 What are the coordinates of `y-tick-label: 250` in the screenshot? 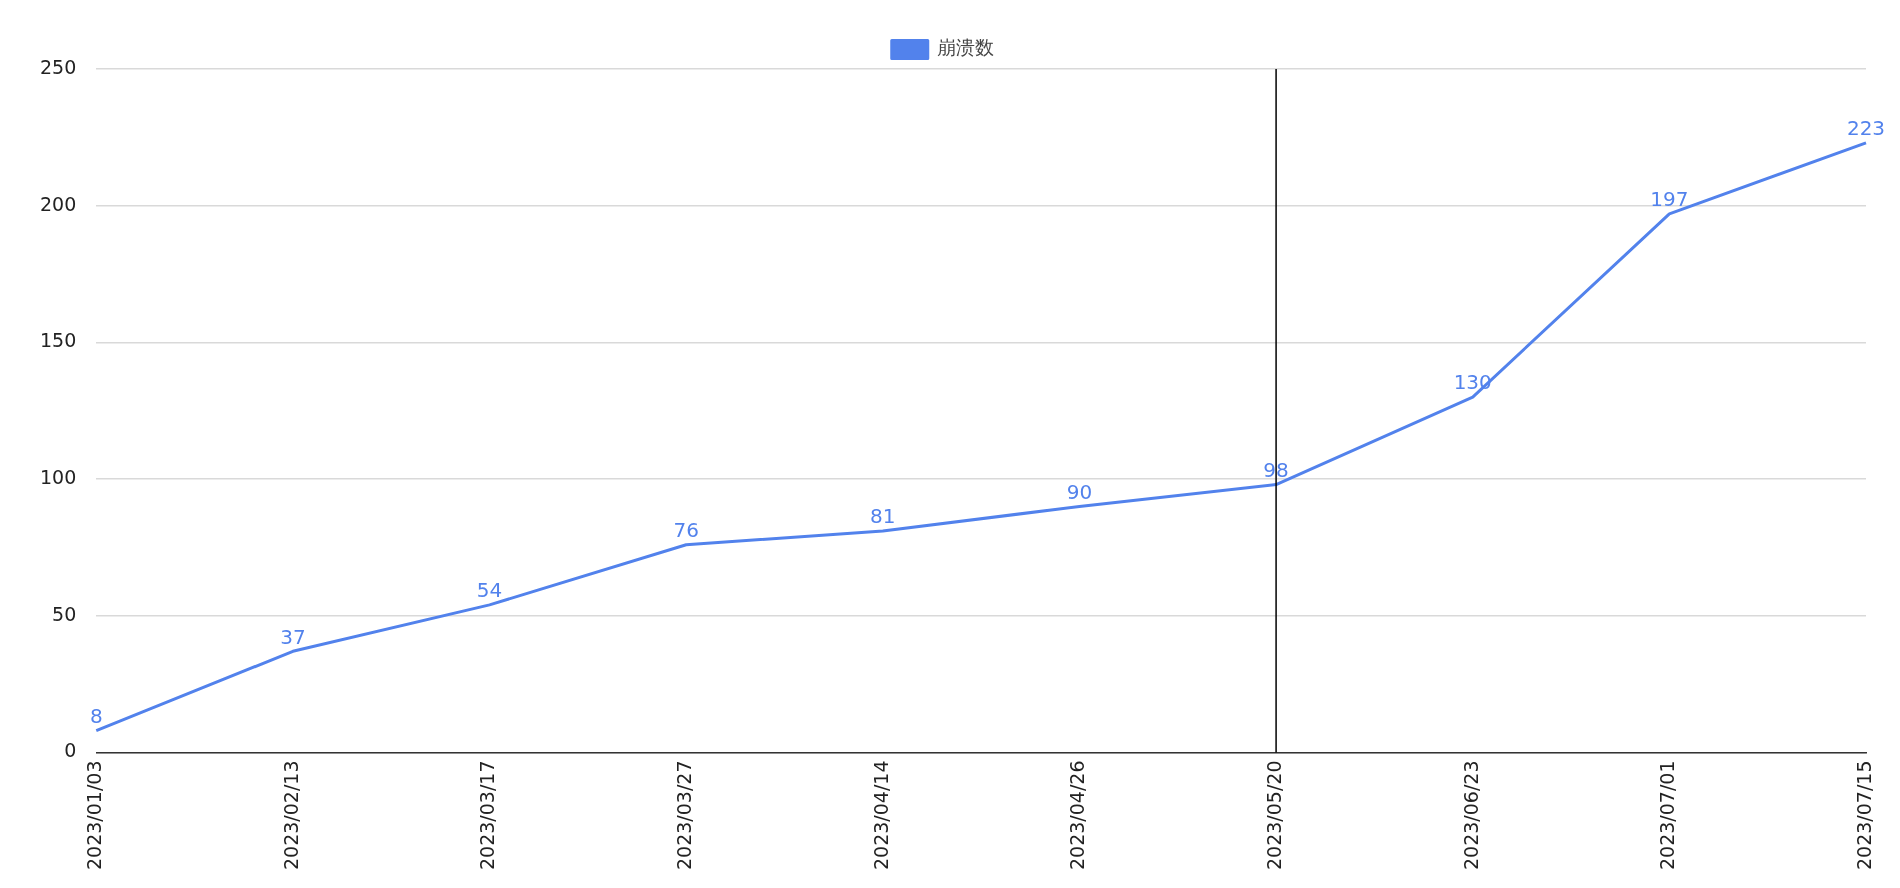 It's located at (58, 66).